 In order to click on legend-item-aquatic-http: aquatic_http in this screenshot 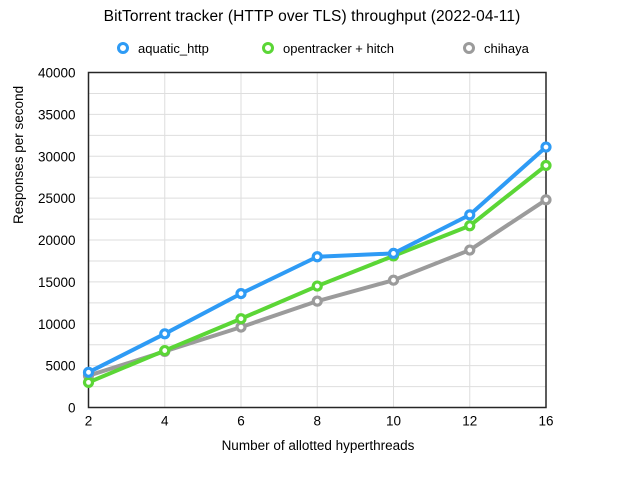, I will do `click(163, 48)`.